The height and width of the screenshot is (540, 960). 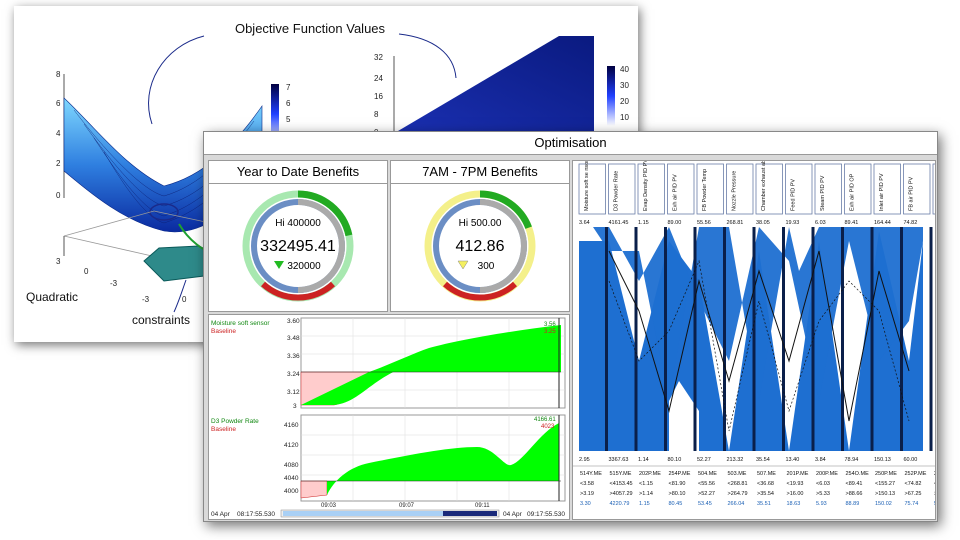 I want to click on axis-v2: >35.54, so click(x=765, y=494).